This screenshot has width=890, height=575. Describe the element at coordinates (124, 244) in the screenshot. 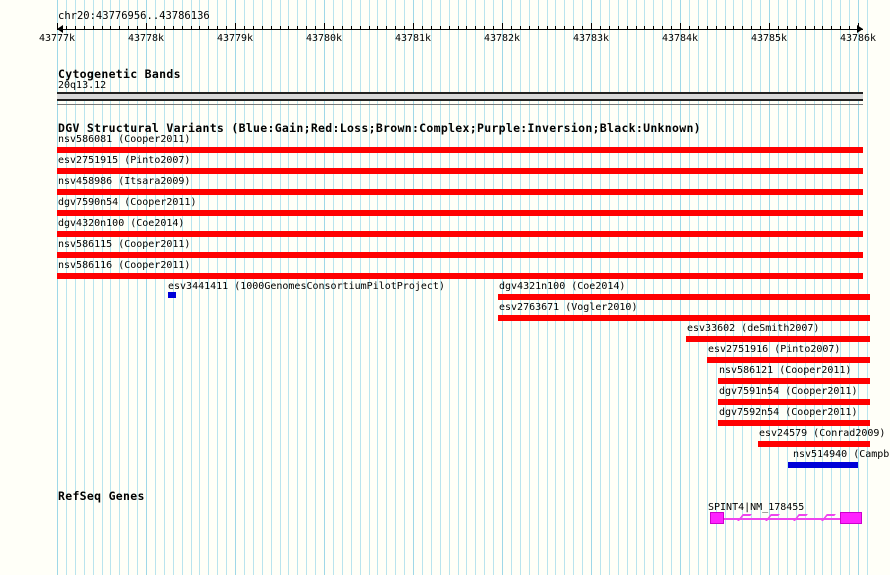

I see `variant-label: nsv586115 (Cooper2011)` at that location.